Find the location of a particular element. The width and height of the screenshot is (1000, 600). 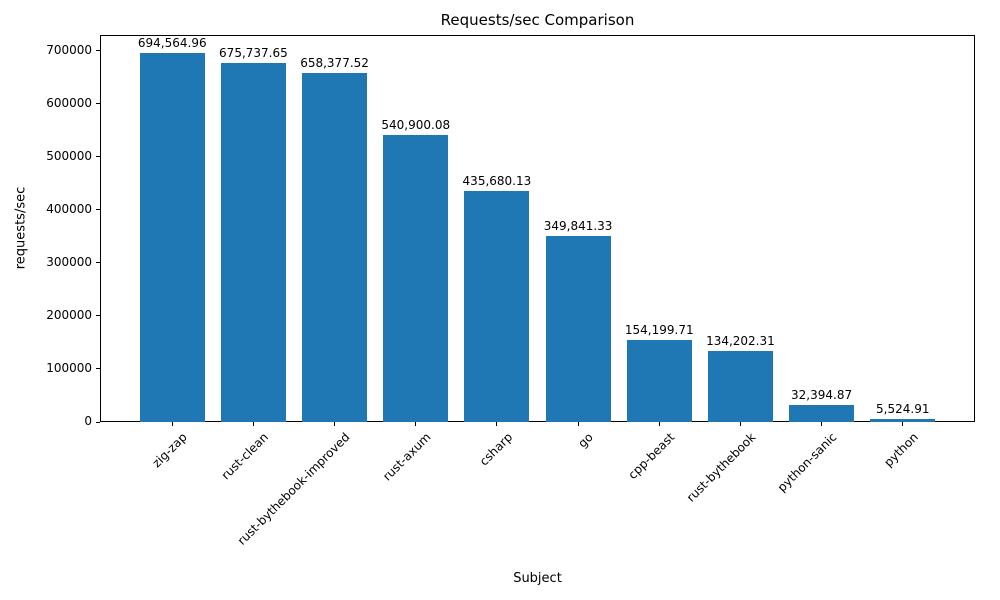

x-axis-label: Subject is located at coordinates (537, 578).